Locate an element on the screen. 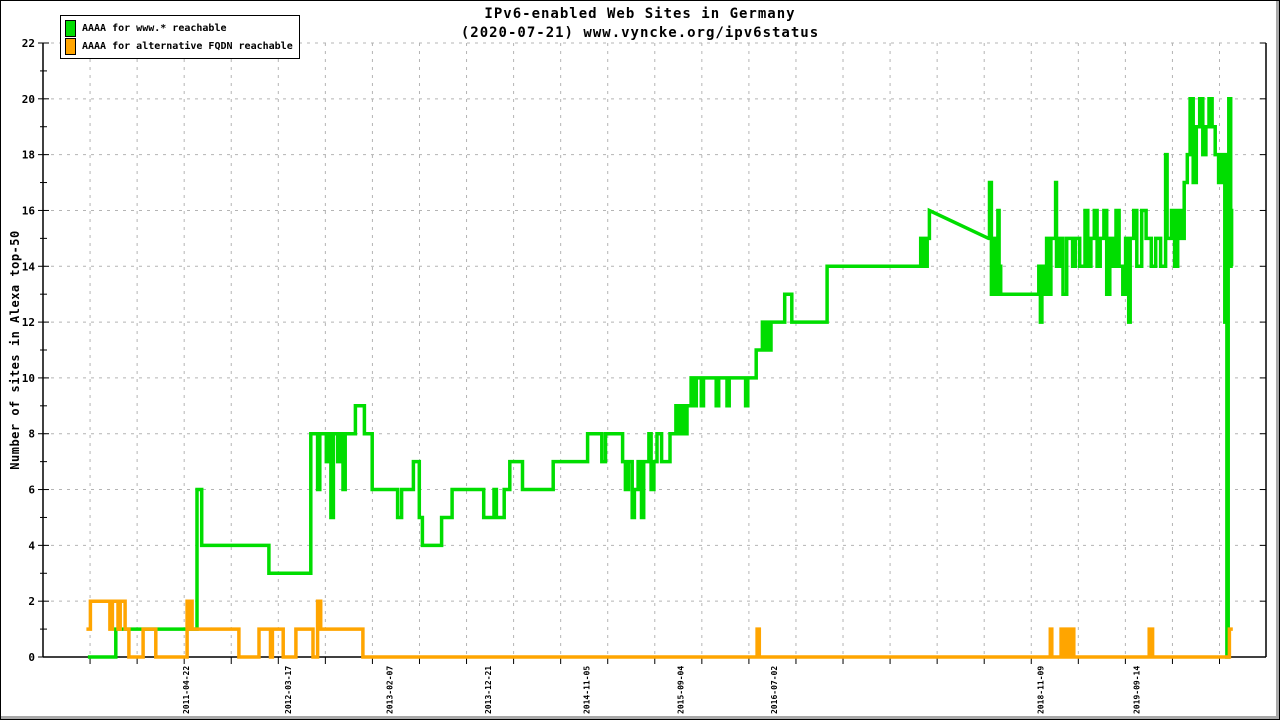  x-tick-label: 2013-12-21 is located at coordinates (488, 690).